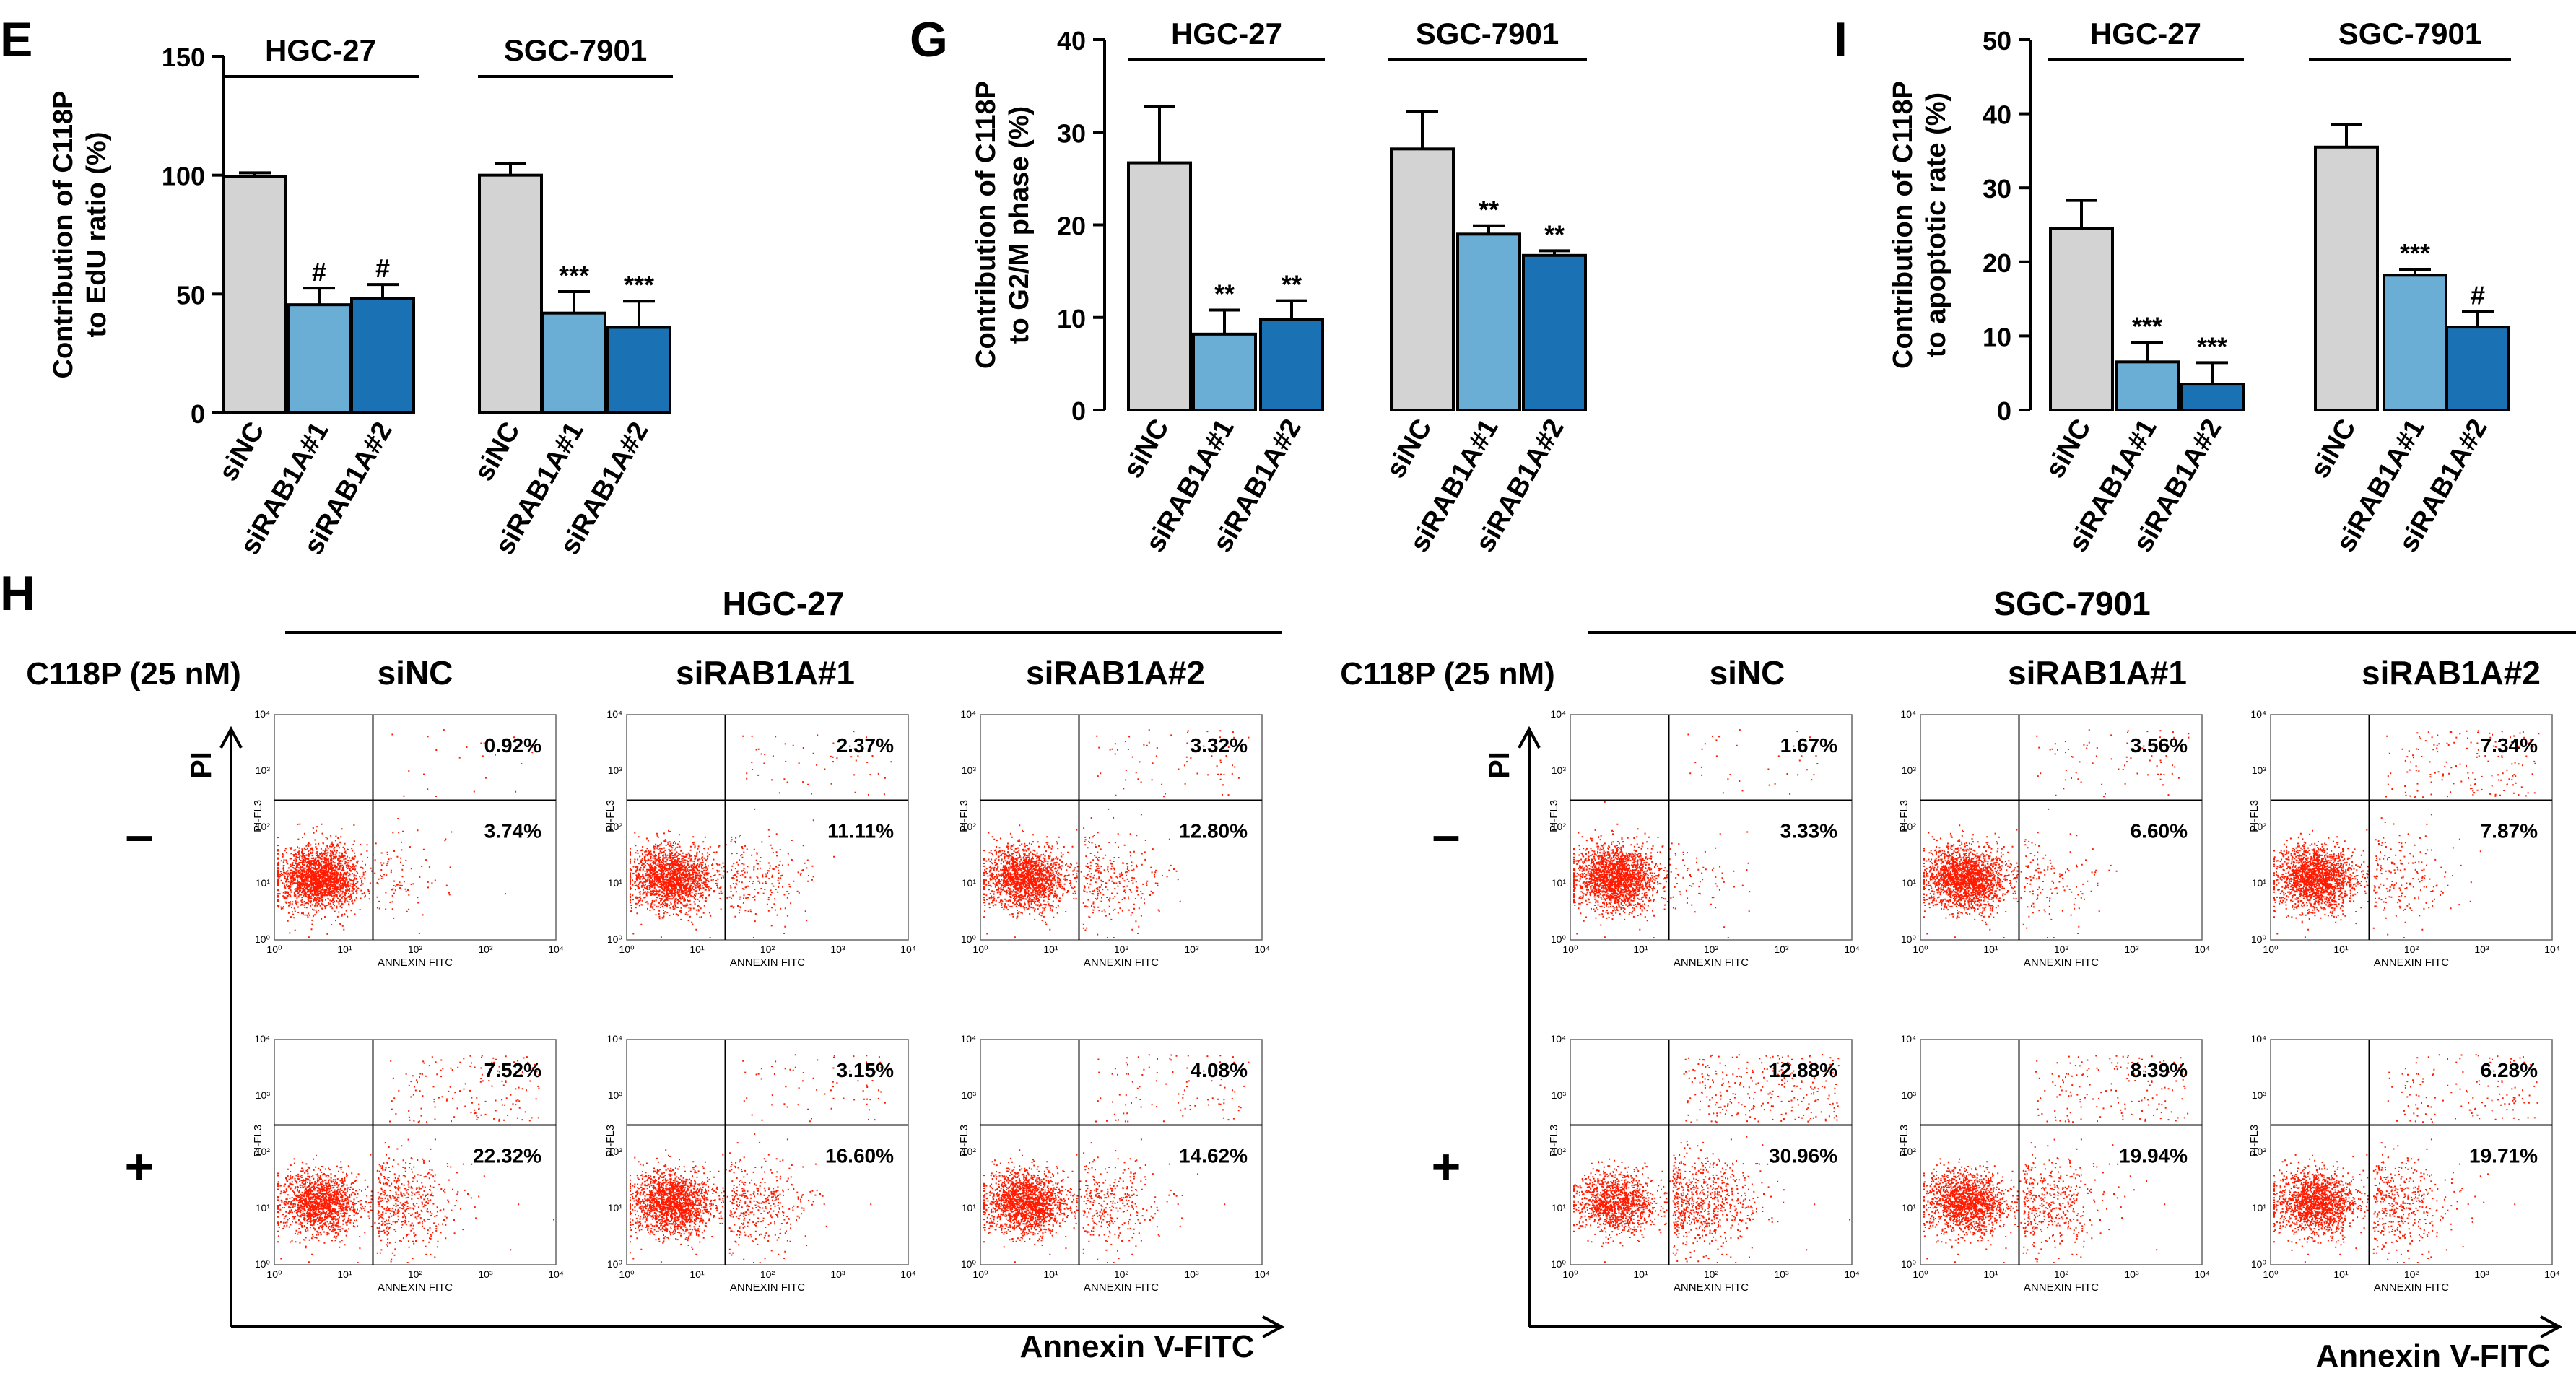  I want to click on upper-right-percent: 12.88%, so click(1803, 1070).